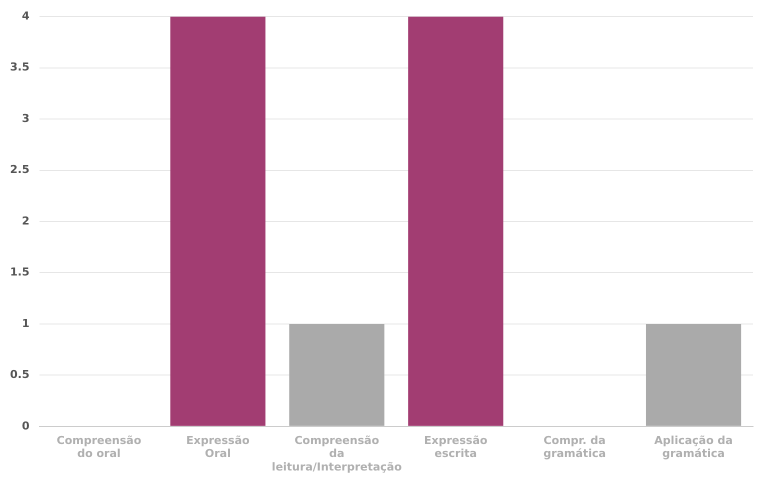 Image resolution: width=763 pixels, height=482 pixels. Describe the element at coordinates (456, 447) in the screenshot. I see `x-tick-label: Expressão escrita` at that location.